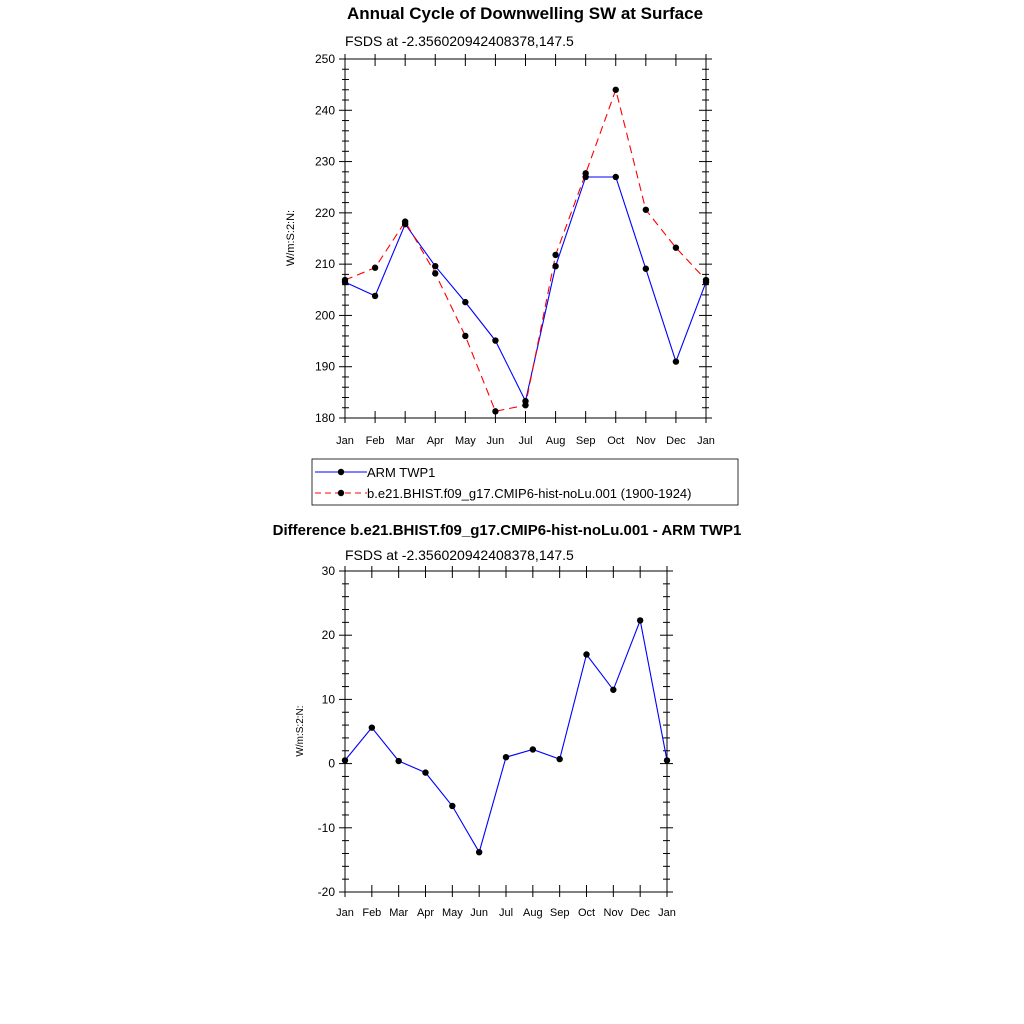  Describe the element at coordinates (331, 764) in the screenshot. I see `chart2-ytick-label: 0` at that location.